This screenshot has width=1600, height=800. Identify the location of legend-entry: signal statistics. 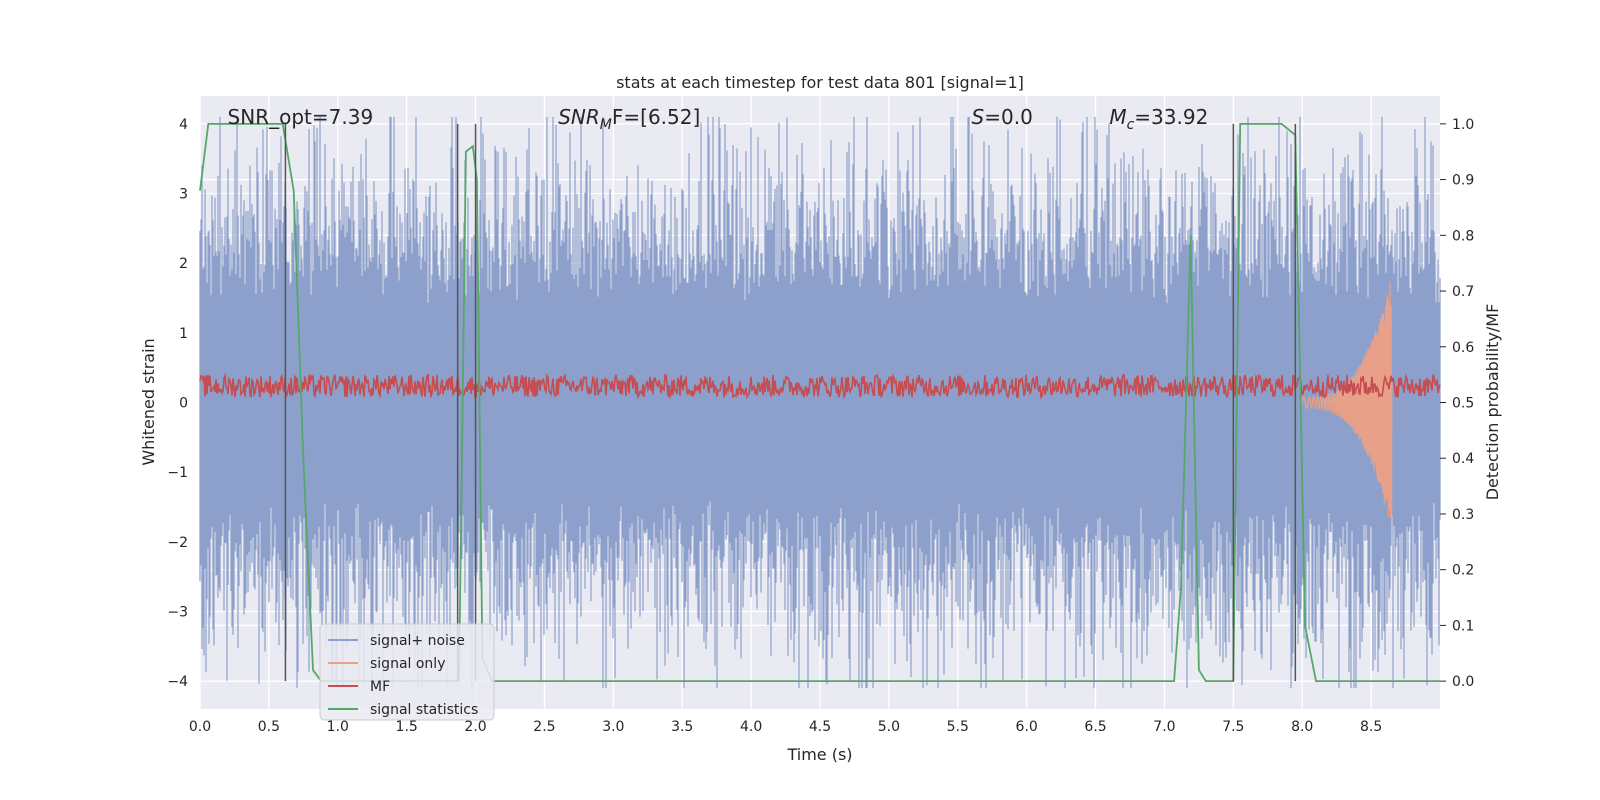
(424, 710).